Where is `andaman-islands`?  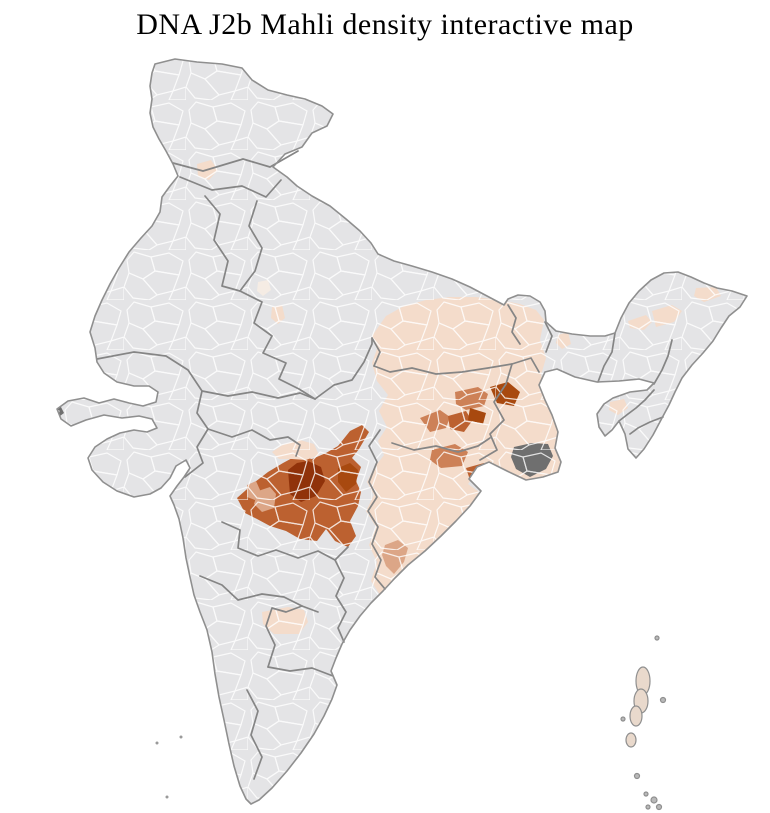
andaman-islands is located at coordinates (643, 707).